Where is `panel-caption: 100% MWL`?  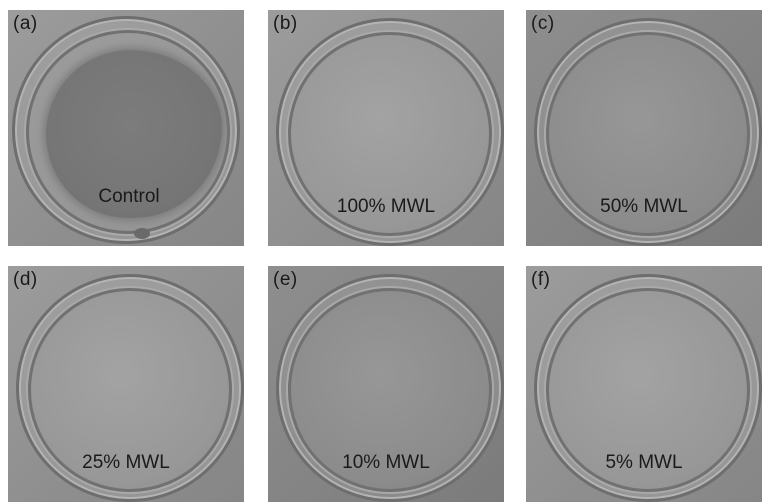
panel-caption: 100% MWL is located at coordinates (386, 206).